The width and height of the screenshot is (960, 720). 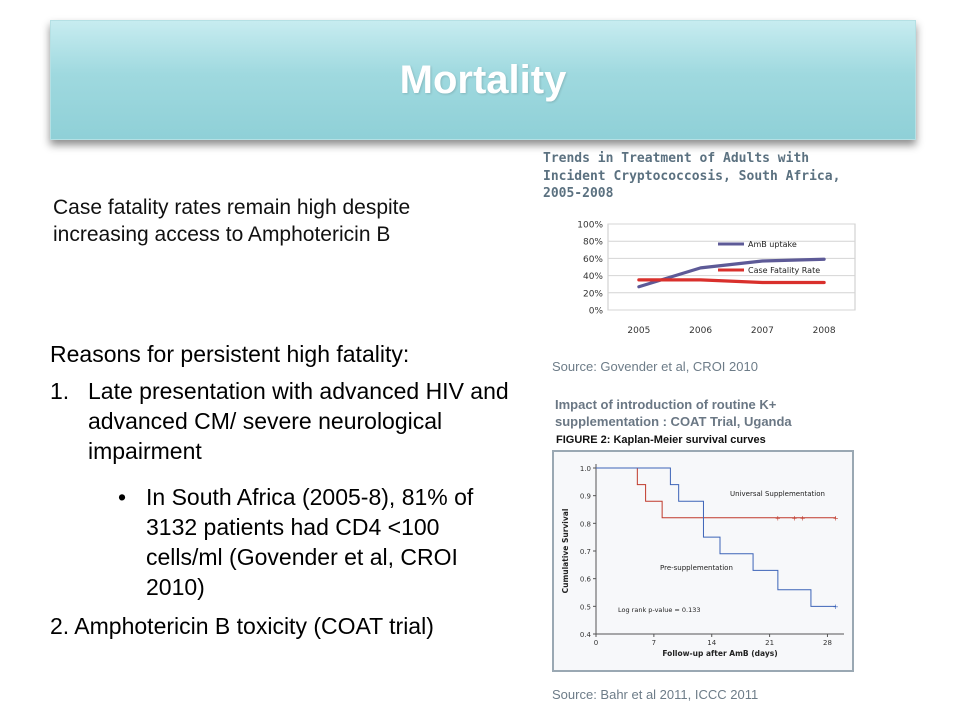 I want to click on y-tick-label: 1.0, so click(x=585, y=469).